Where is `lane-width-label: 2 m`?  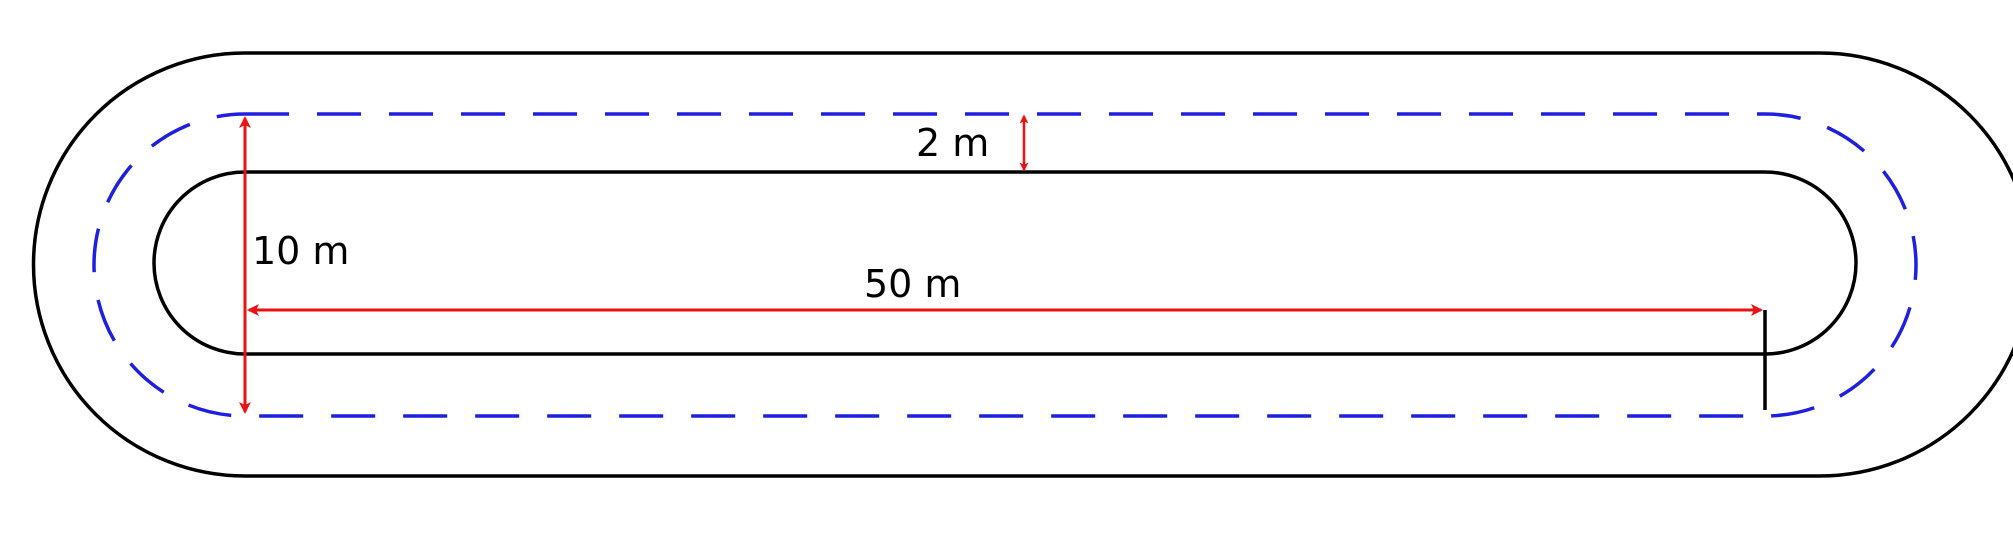
lane-width-label: 2 m is located at coordinates (952, 143).